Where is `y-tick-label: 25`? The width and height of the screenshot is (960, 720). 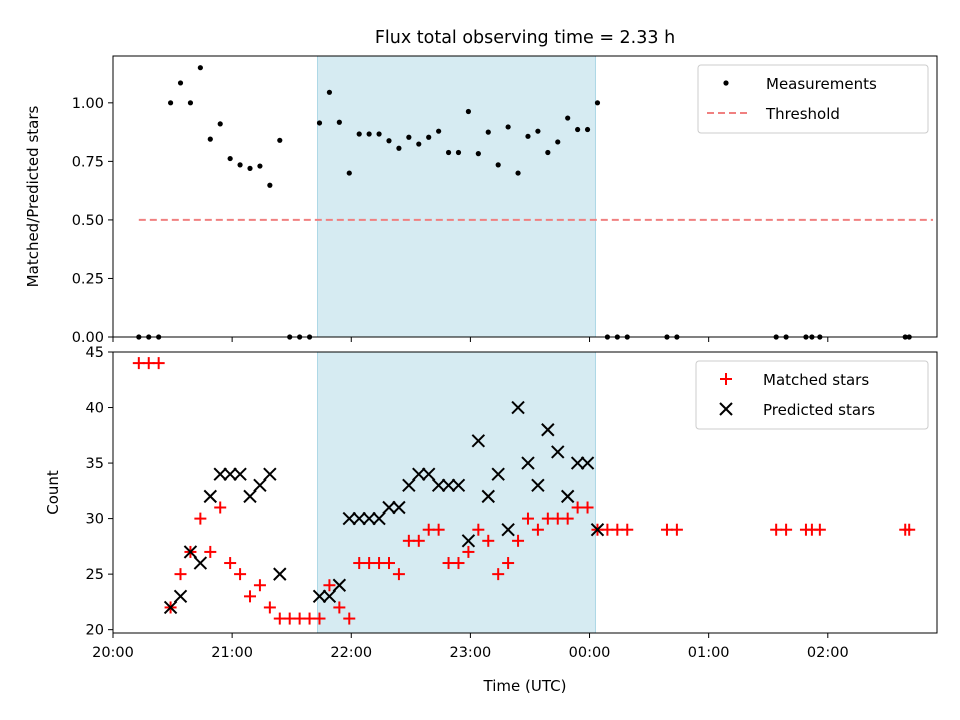
y-tick-label: 25 is located at coordinates (95, 575).